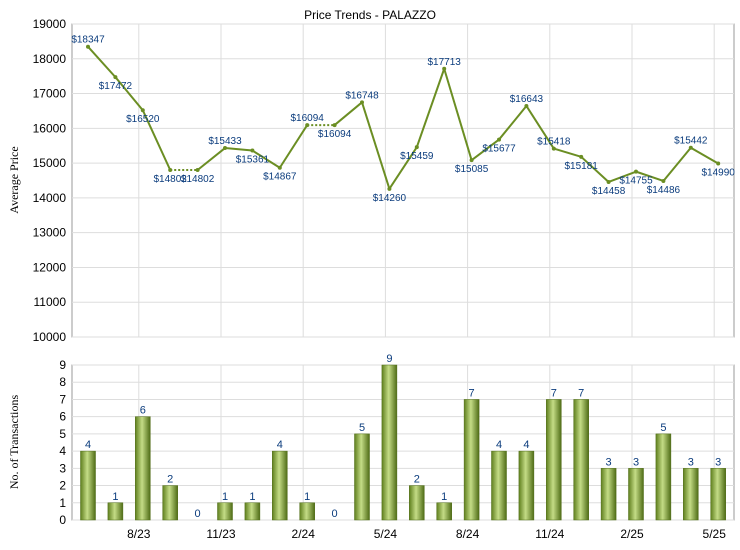  I want to click on transactions-x-tick: 2/24, so click(304, 534).